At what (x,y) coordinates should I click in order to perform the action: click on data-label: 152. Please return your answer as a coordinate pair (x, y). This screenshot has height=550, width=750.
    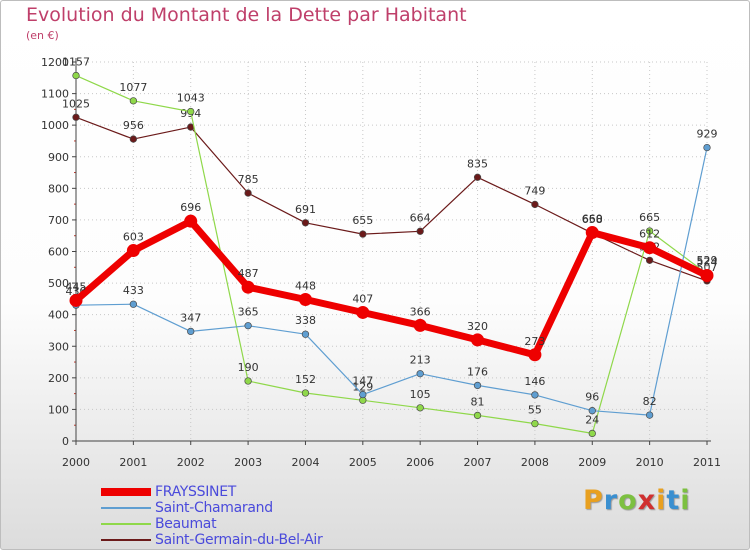
    Looking at the image, I should click on (305, 379).